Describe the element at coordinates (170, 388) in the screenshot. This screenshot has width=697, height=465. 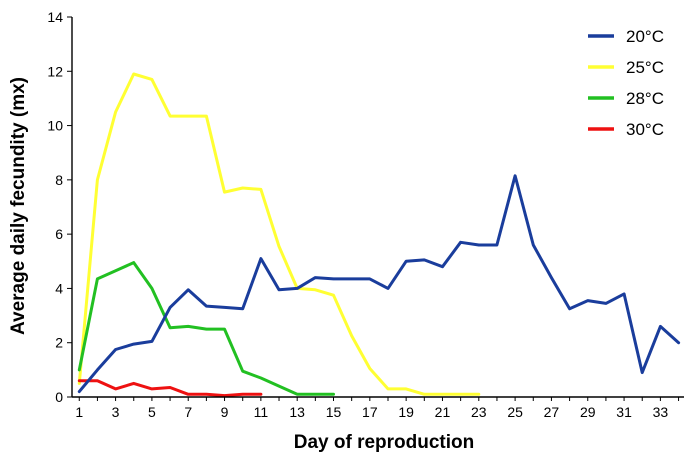
I see `series-line-30c` at that location.